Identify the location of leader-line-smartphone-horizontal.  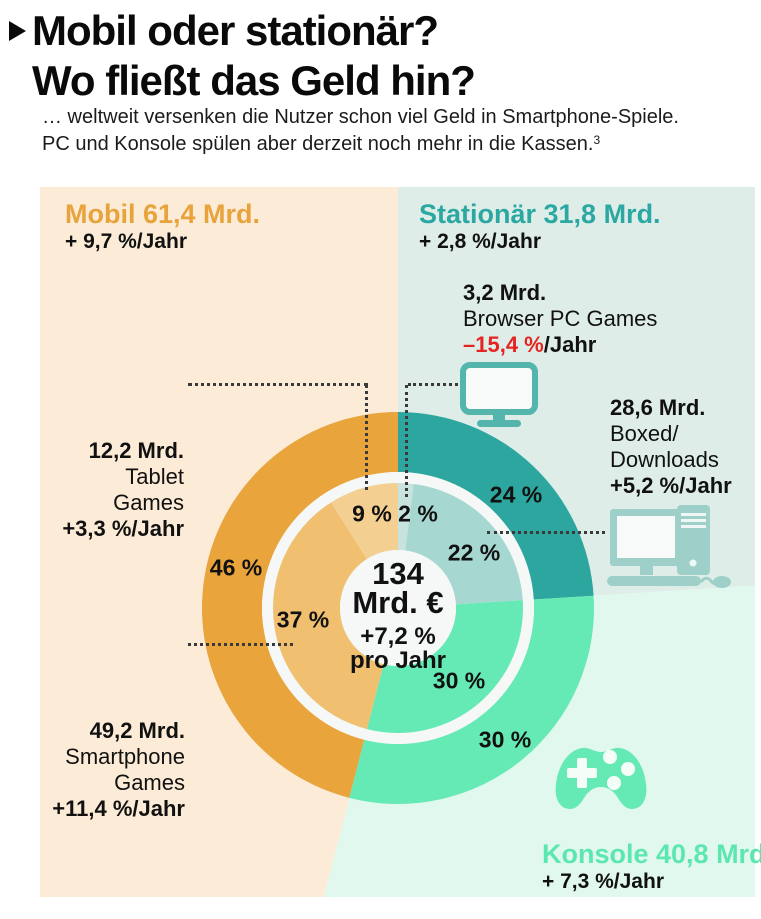
(240, 644).